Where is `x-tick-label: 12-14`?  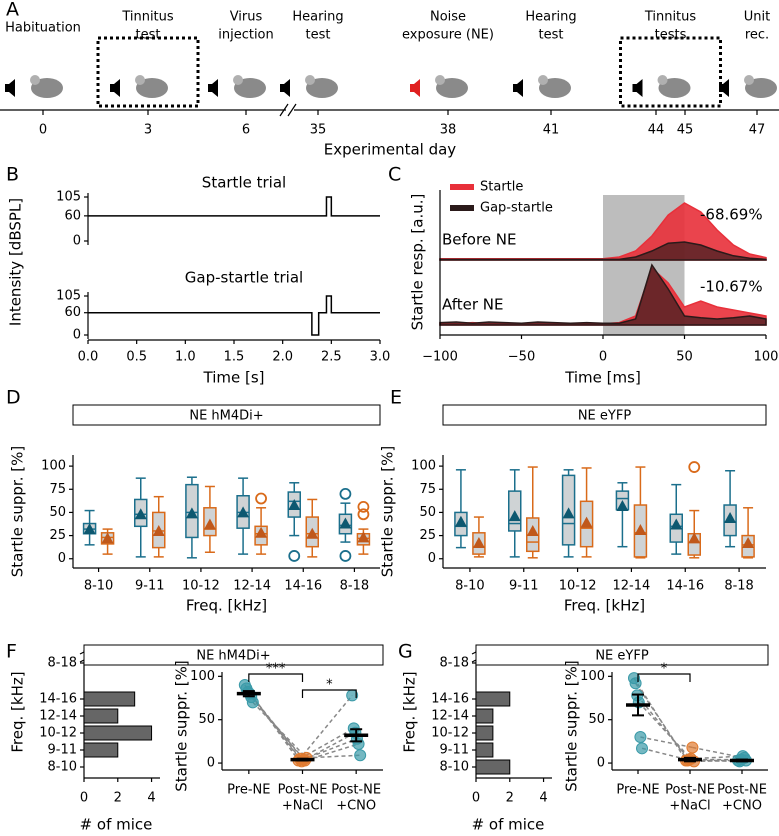
x-tick-label: 12-14 is located at coordinates (632, 586).